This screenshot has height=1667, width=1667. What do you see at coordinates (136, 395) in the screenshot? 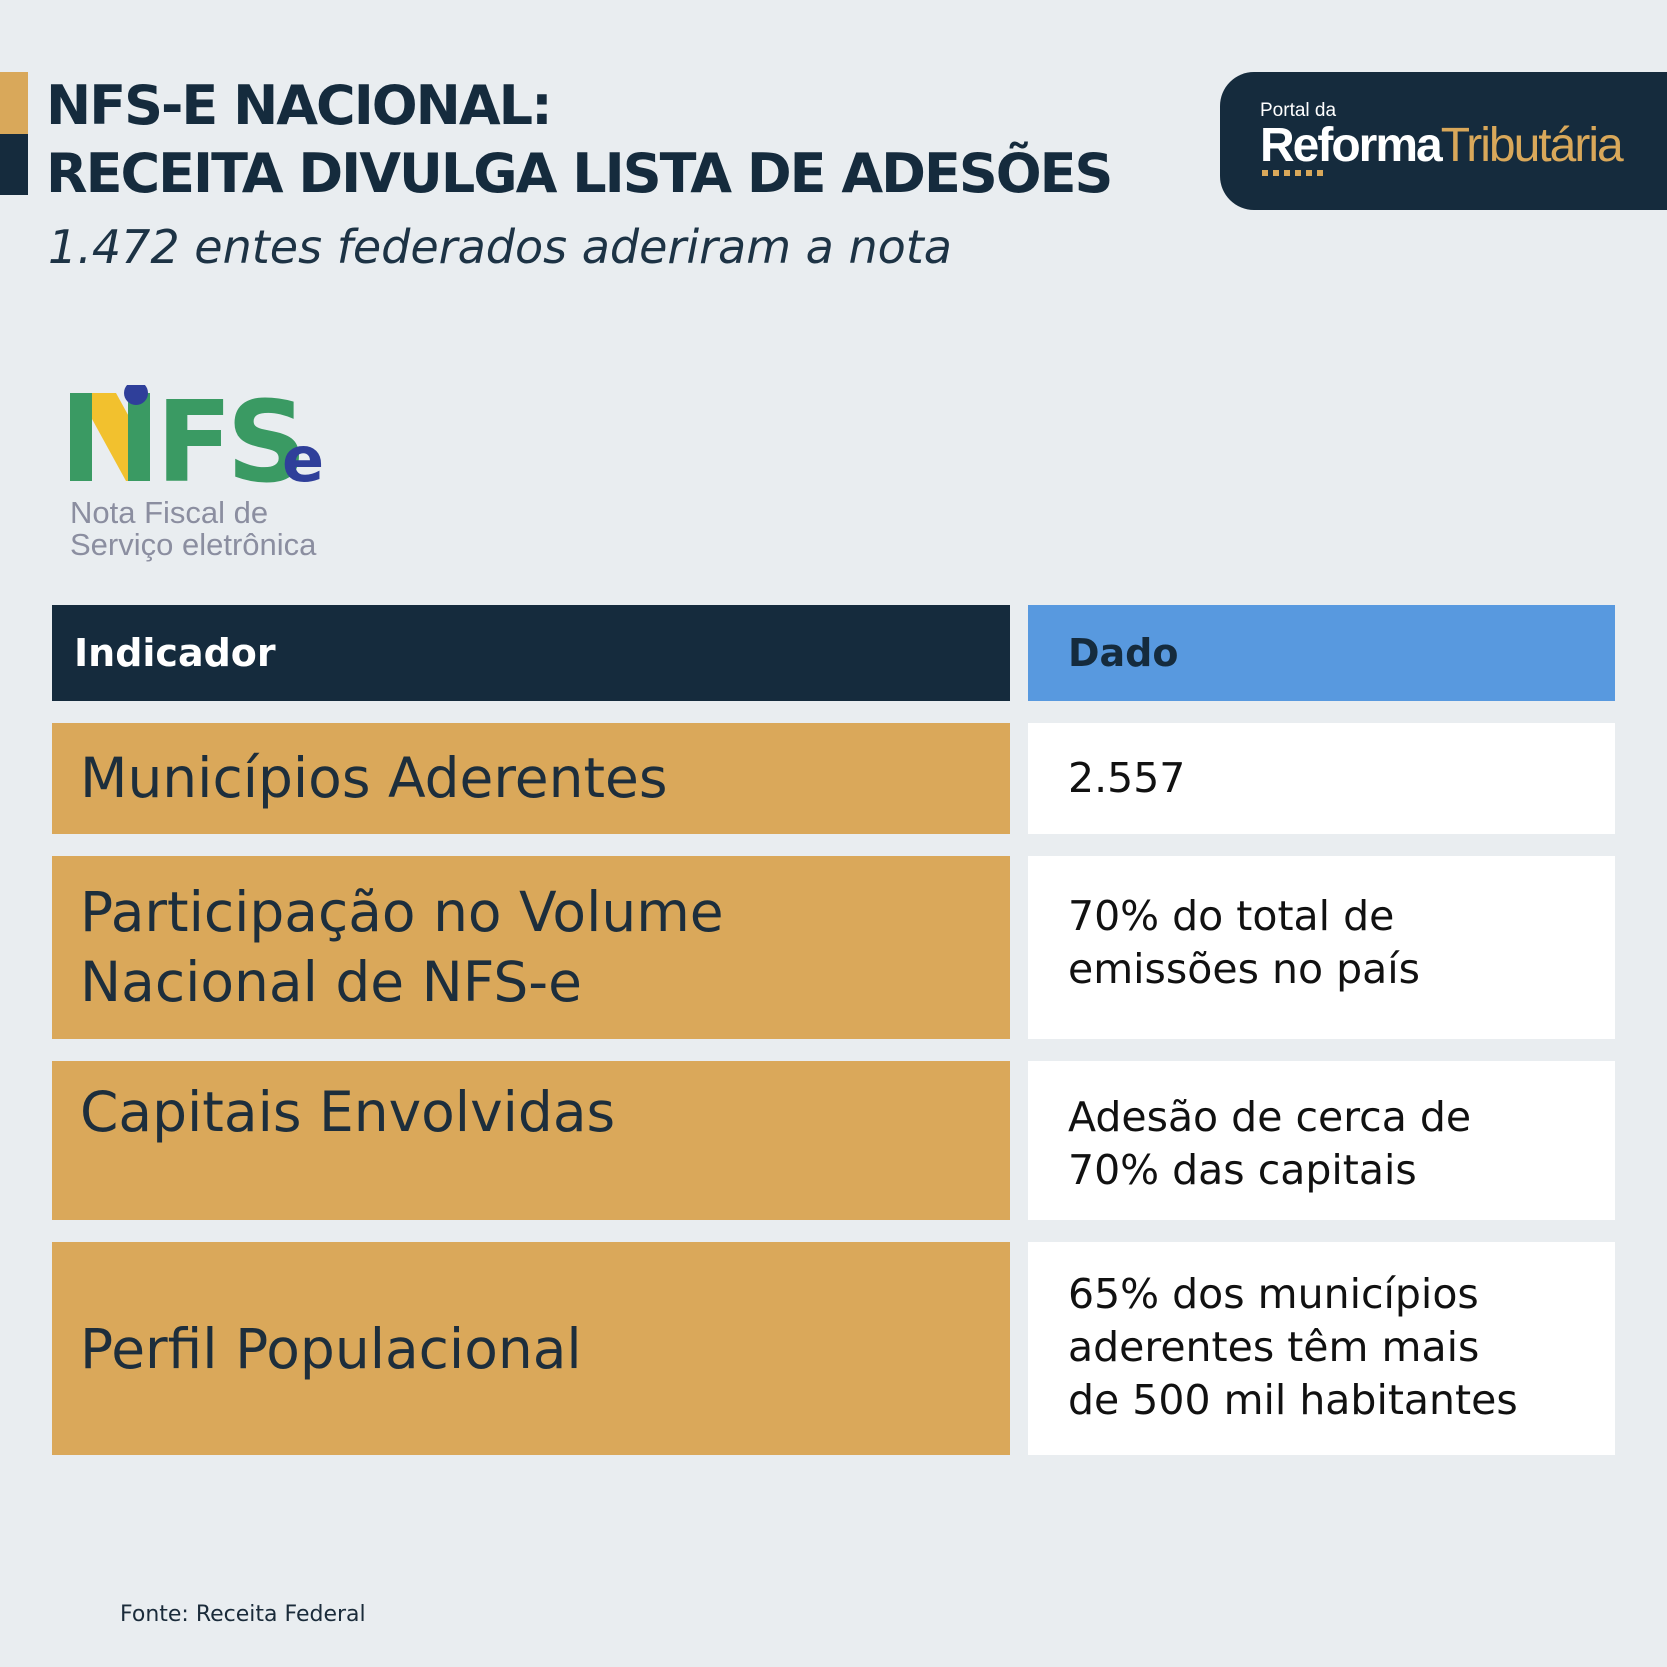
I see `logo-n-dot` at bounding box center [136, 395].